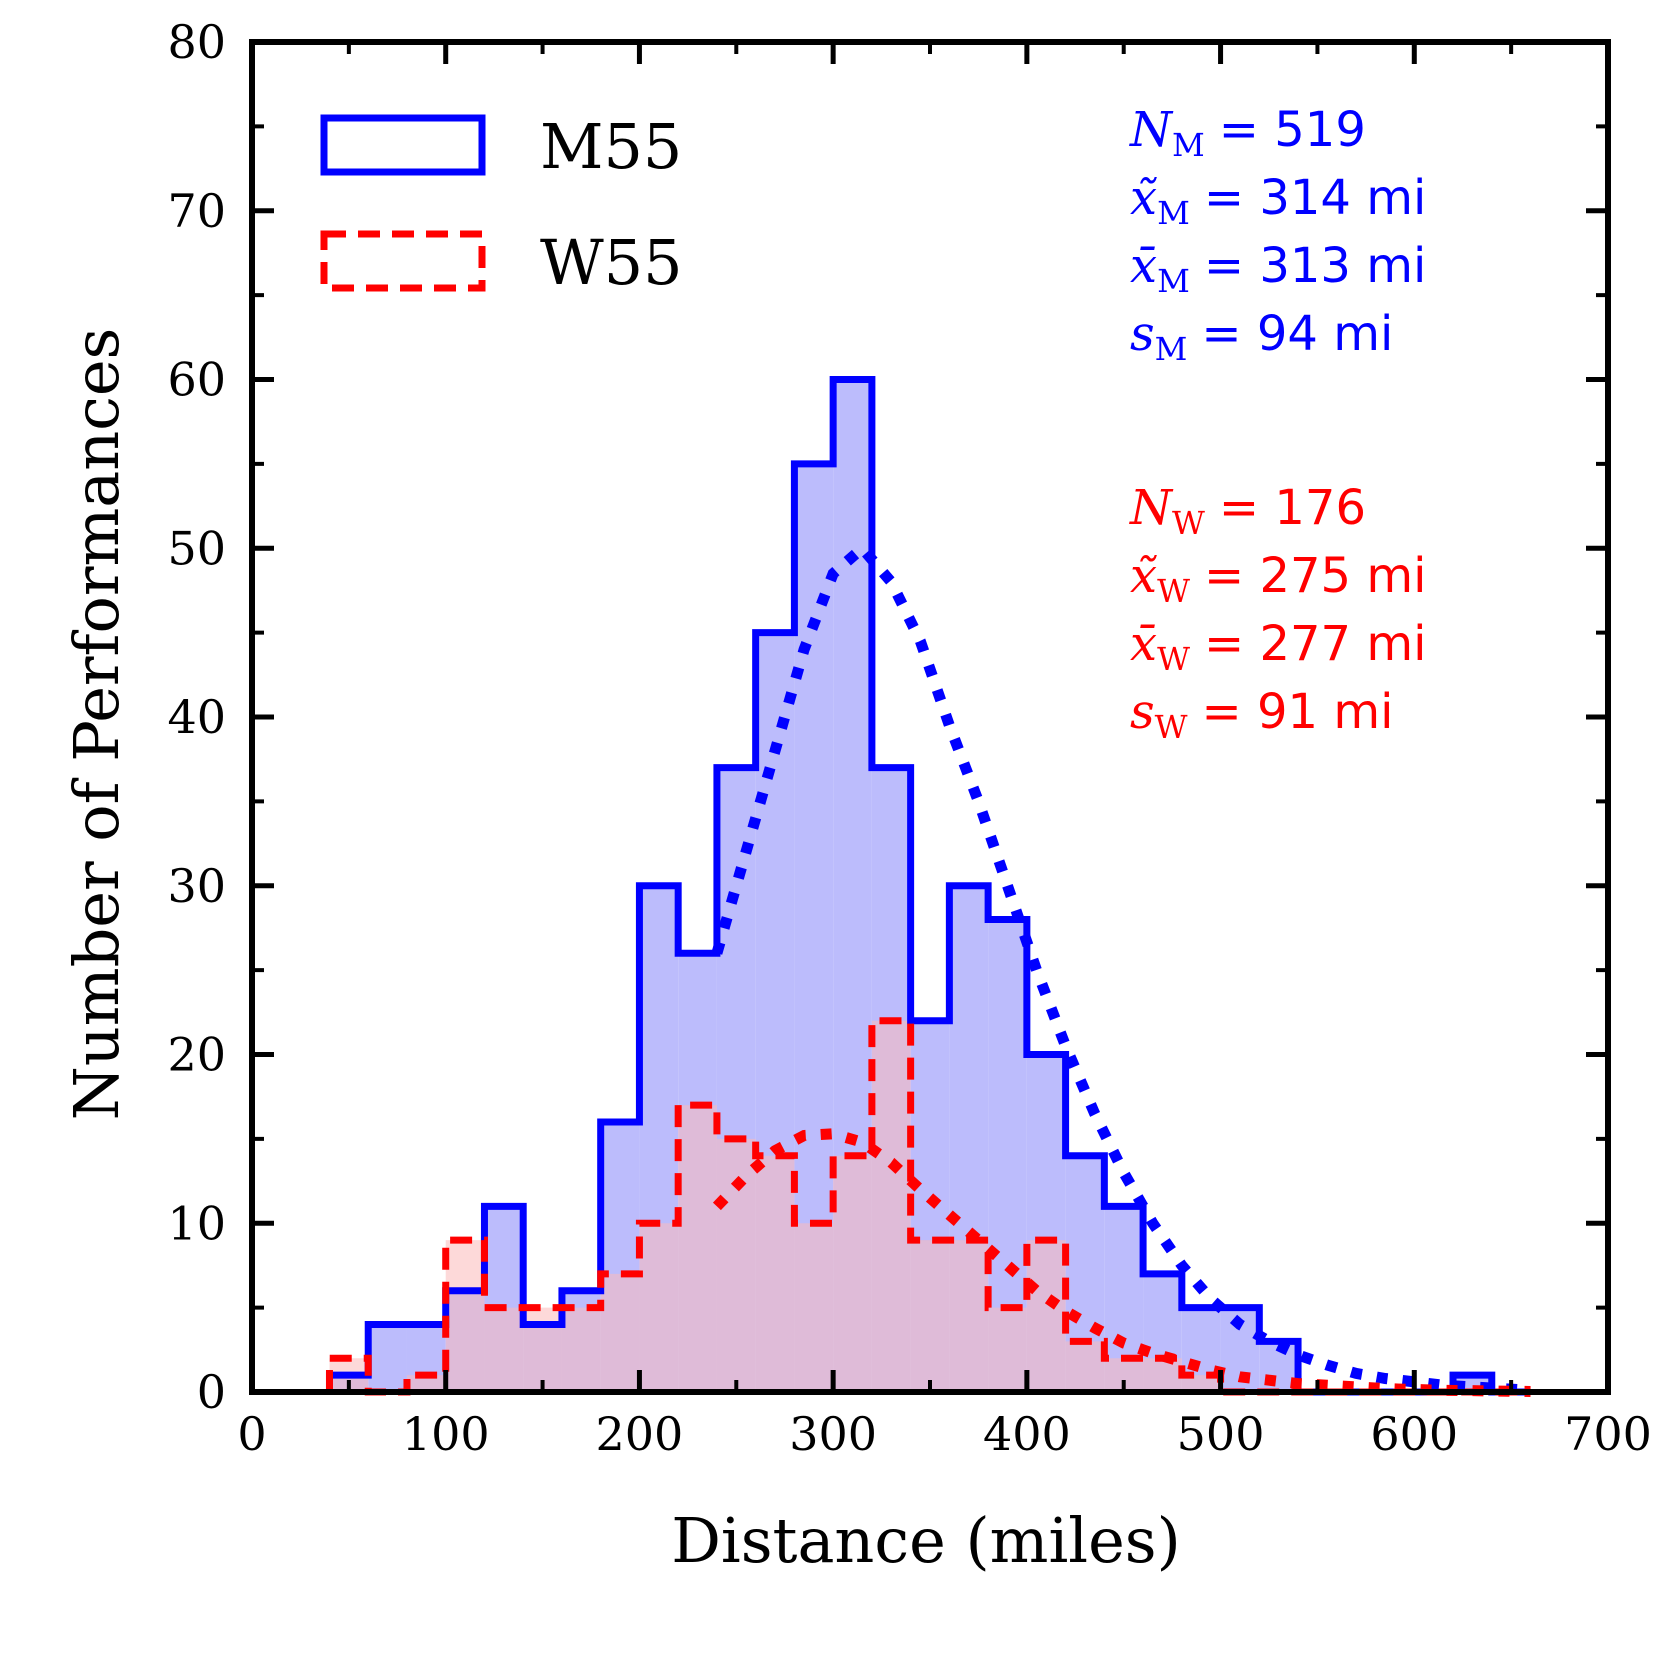 This screenshot has width=1680, height=1680. Describe the element at coordinates (446, 1434) in the screenshot. I see `x-tick-label: 100` at that location.